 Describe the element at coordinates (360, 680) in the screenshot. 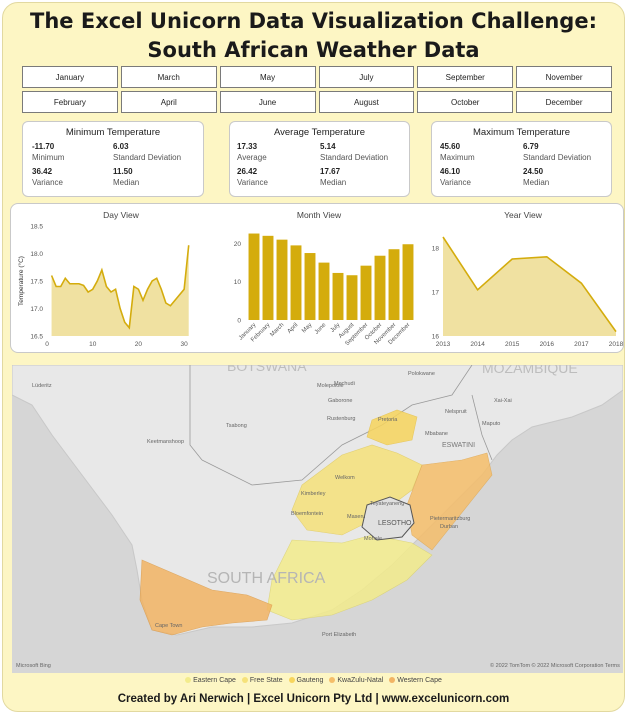

I see `legend-label: KwaZulu-Natal` at that location.